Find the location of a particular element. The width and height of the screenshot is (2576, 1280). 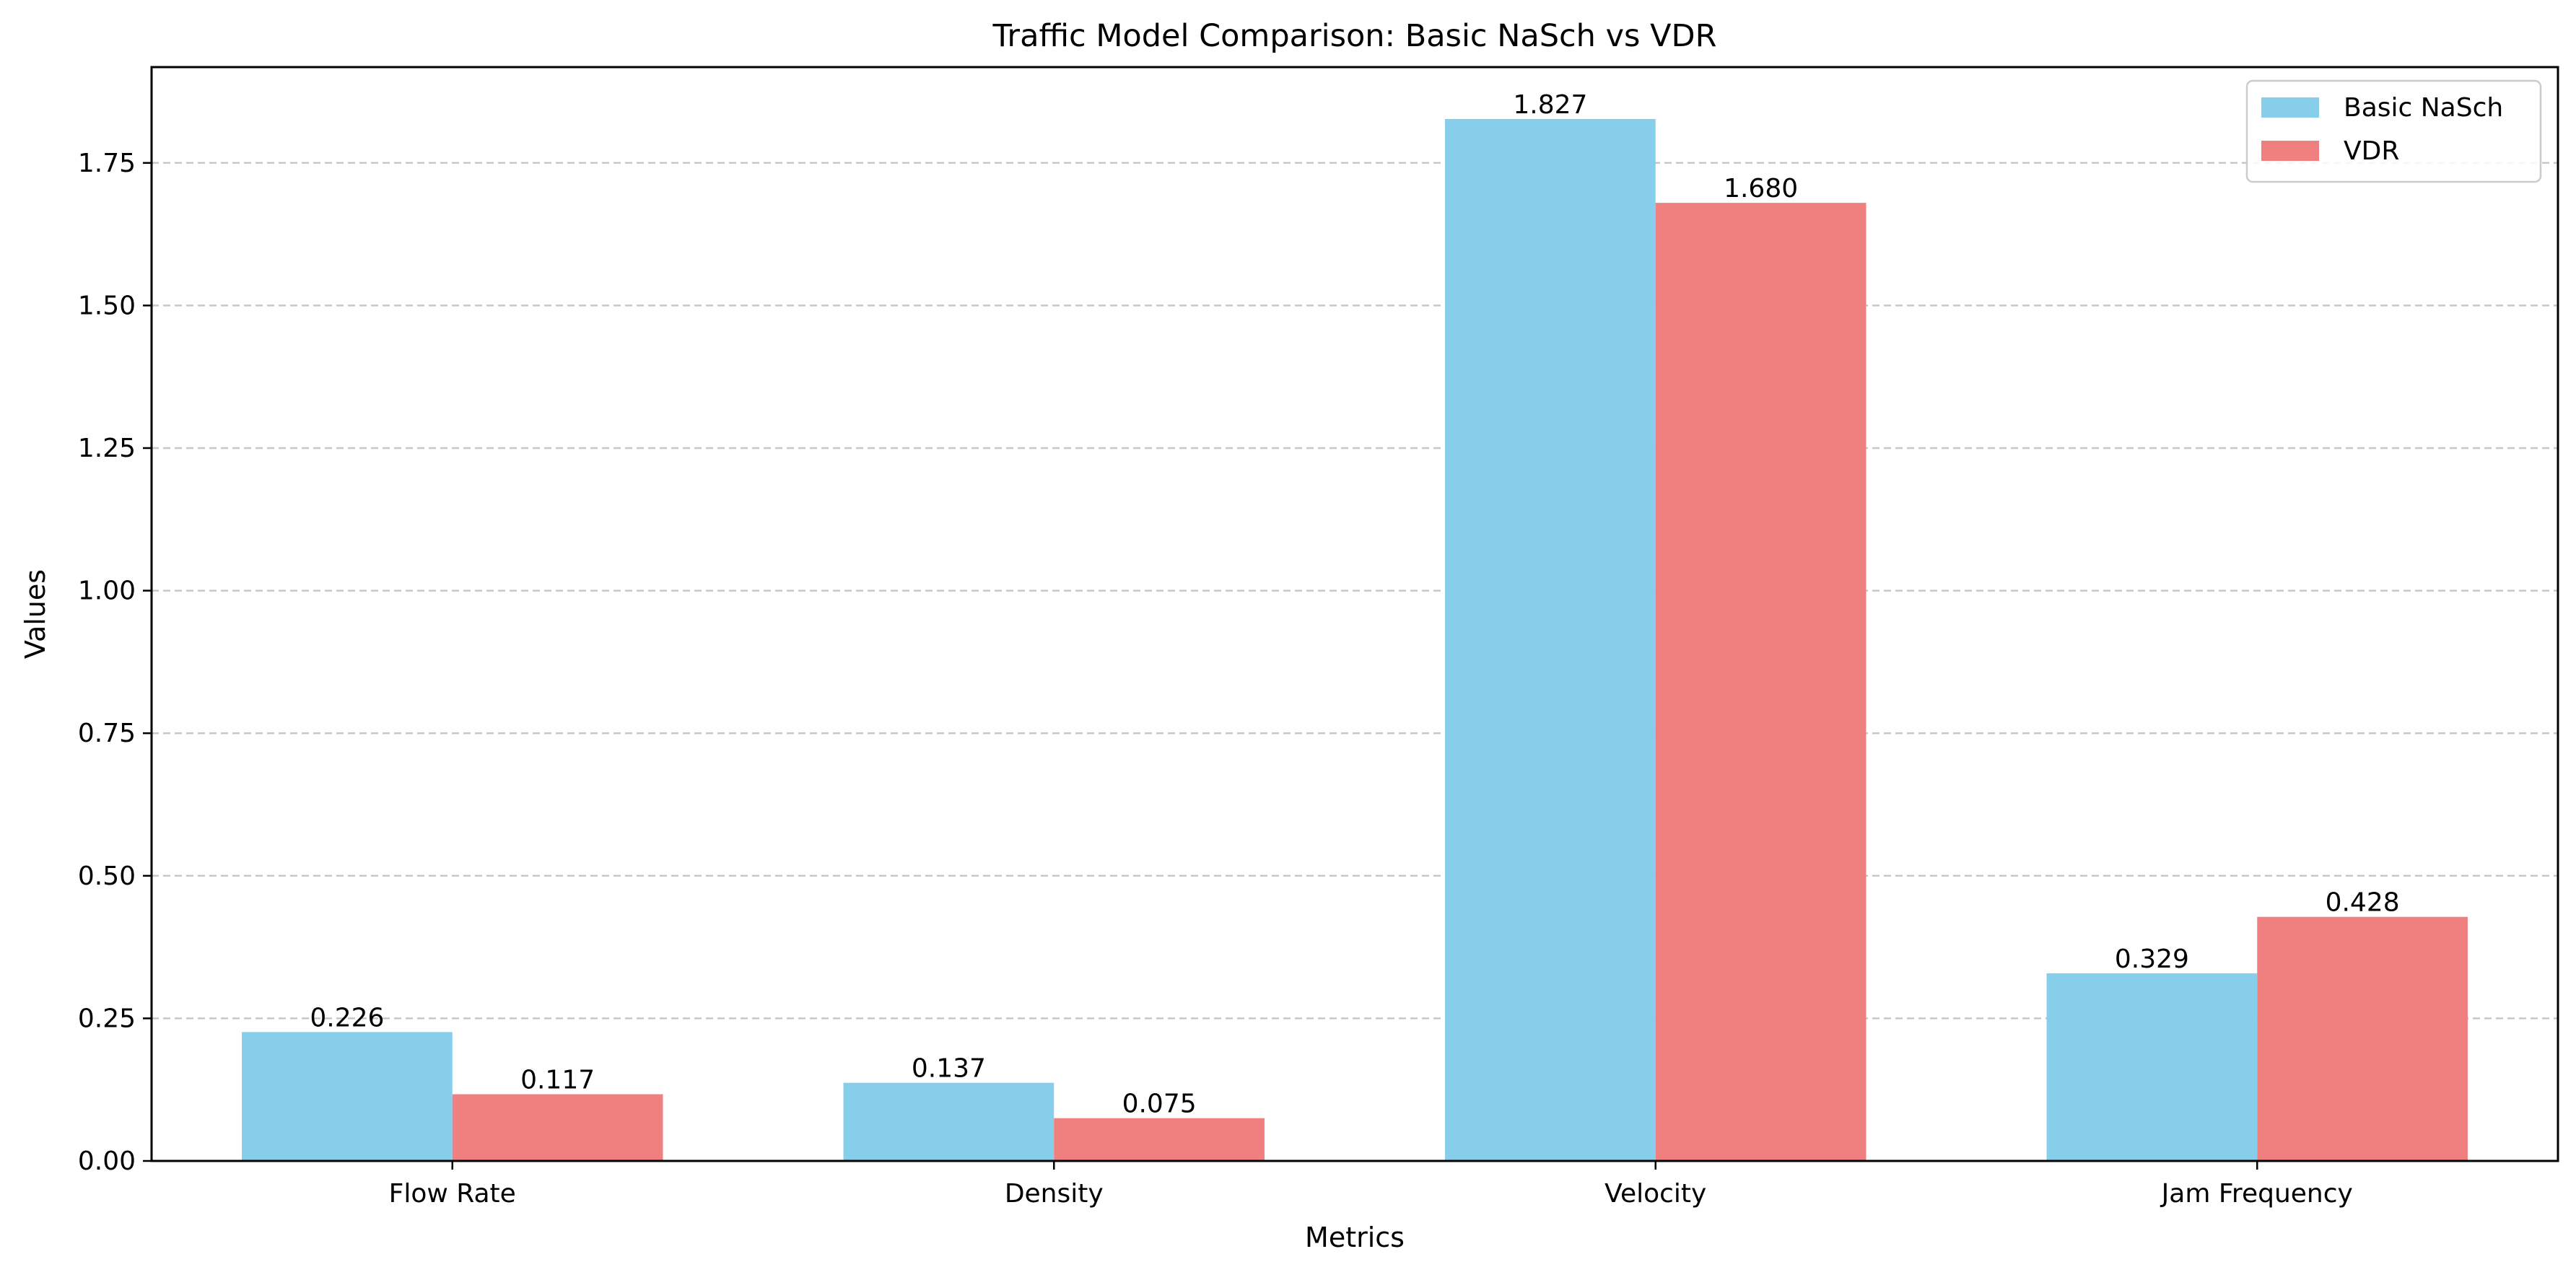

y-tick-label: 0.00 is located at coordinates (107, 1161).